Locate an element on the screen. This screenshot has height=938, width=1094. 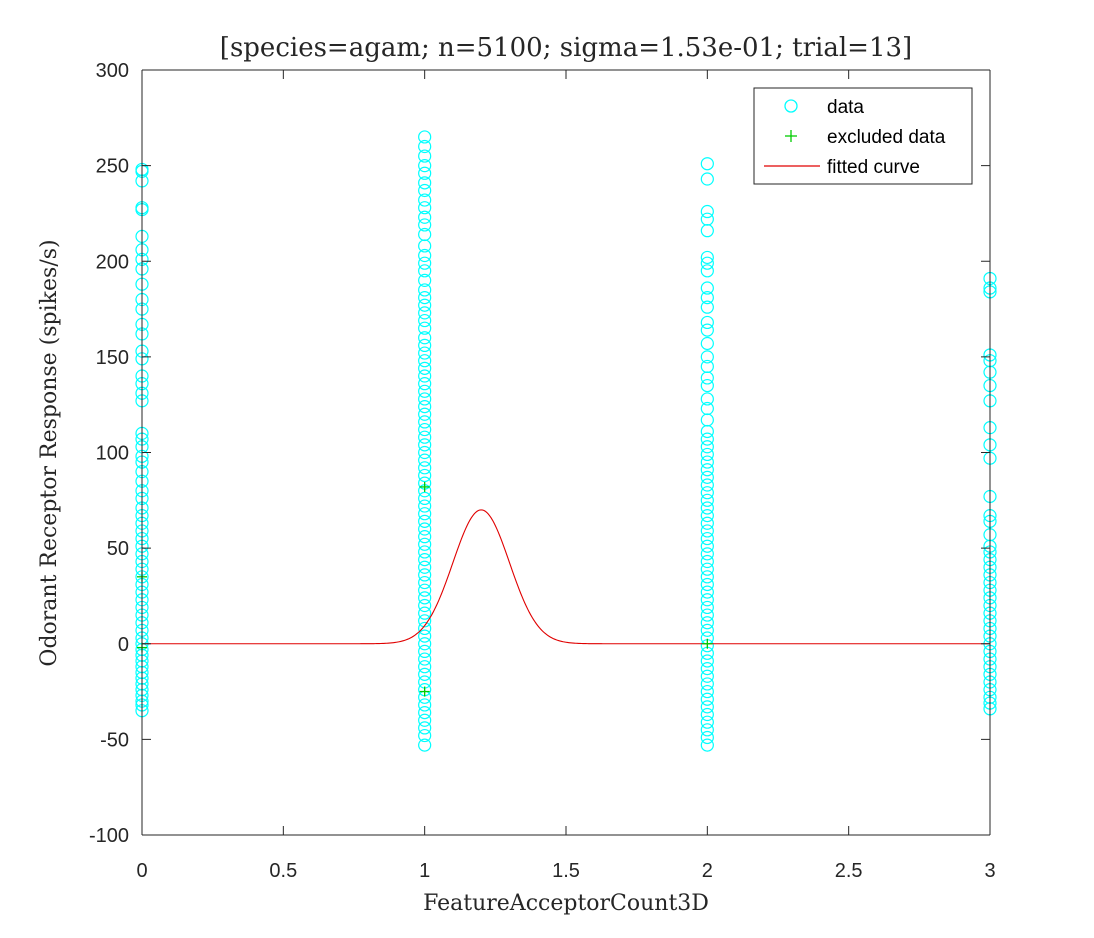
legend-label-fit: fitted curve is located at coordinates (873, 167).